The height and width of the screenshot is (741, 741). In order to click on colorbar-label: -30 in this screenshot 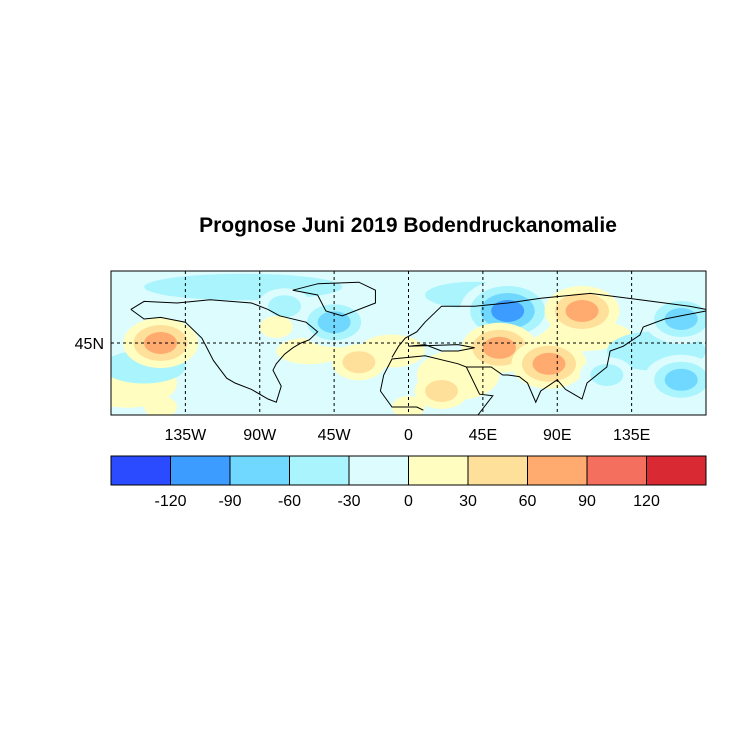, I will do `click(348, 501)`.